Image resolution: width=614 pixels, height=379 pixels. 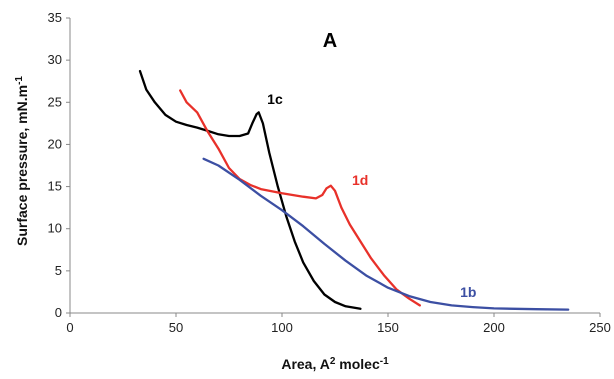 What do you see at coordinates (357, 364) in the screenshot?
I see `x-axis-title-rest: molec` at bounding box center [357, 364].